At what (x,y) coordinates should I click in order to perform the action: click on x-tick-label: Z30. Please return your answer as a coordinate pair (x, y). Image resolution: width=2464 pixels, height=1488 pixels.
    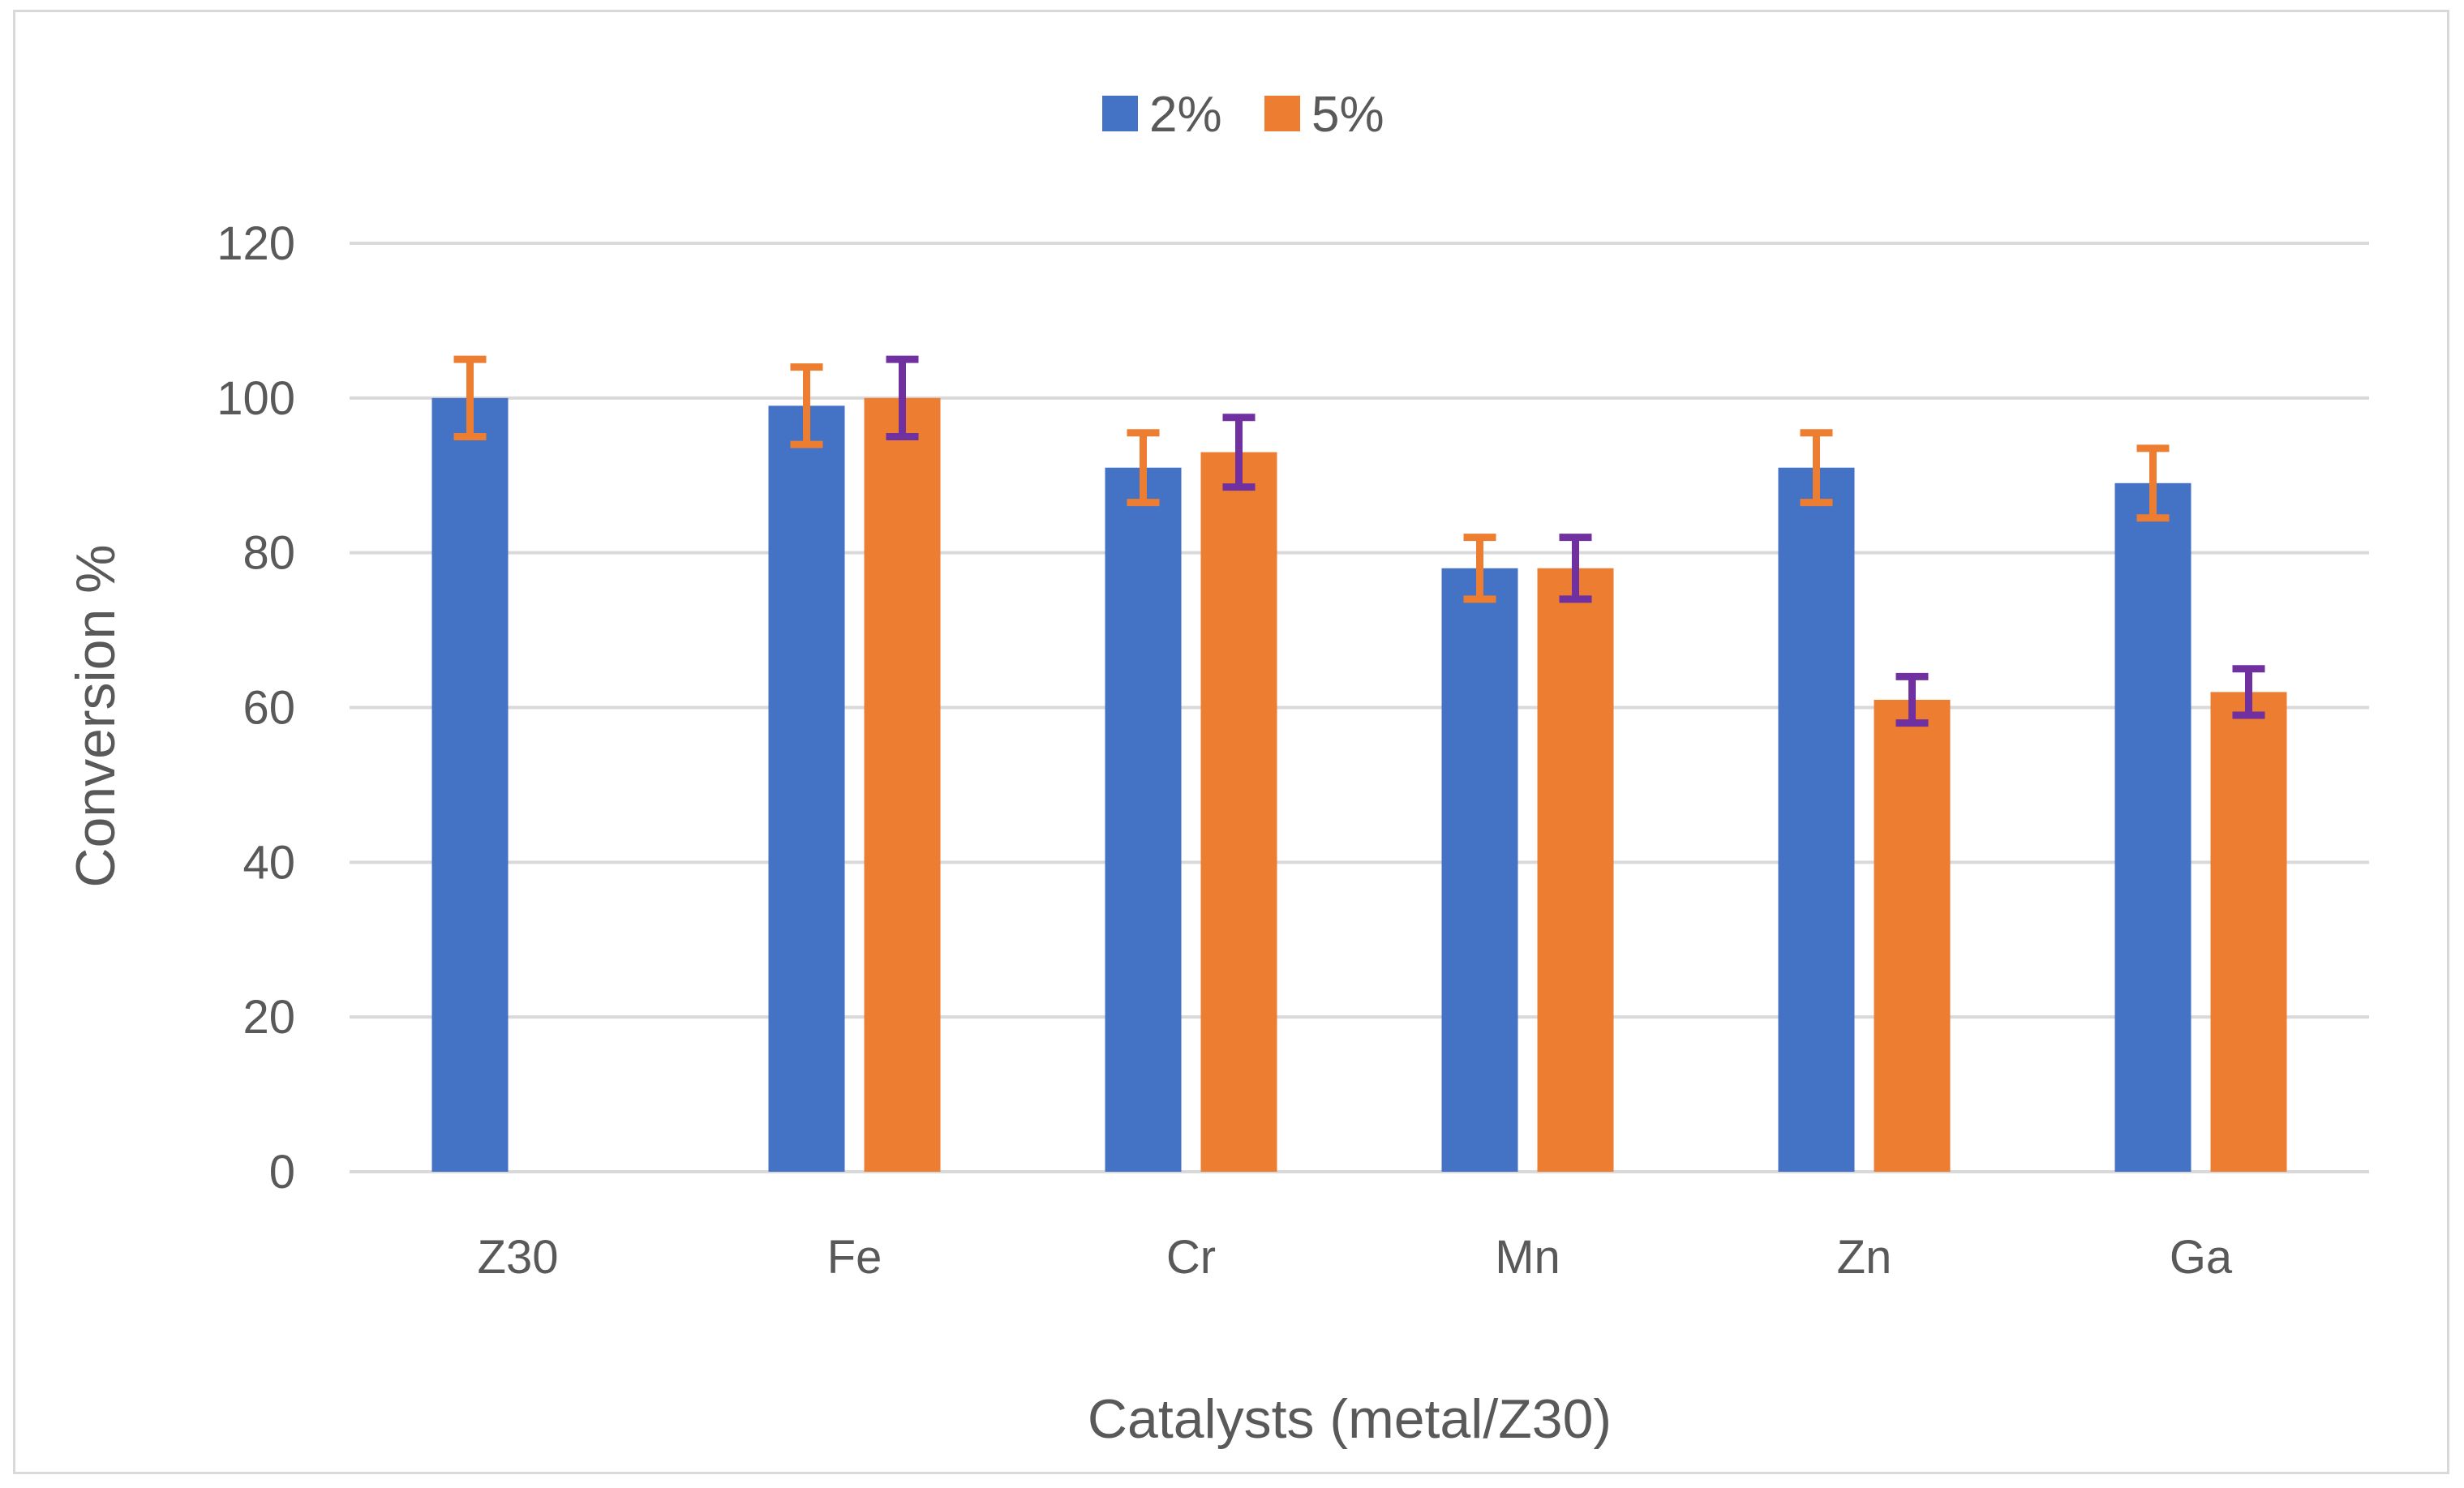
    Looking at the image, I should click on (518, 1257).